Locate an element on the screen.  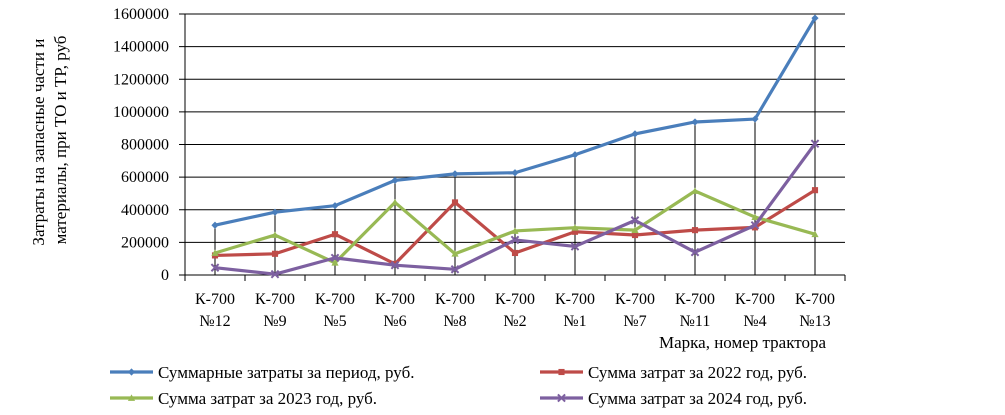
y-tick-label: 0 is located at coordinates (165, 275).